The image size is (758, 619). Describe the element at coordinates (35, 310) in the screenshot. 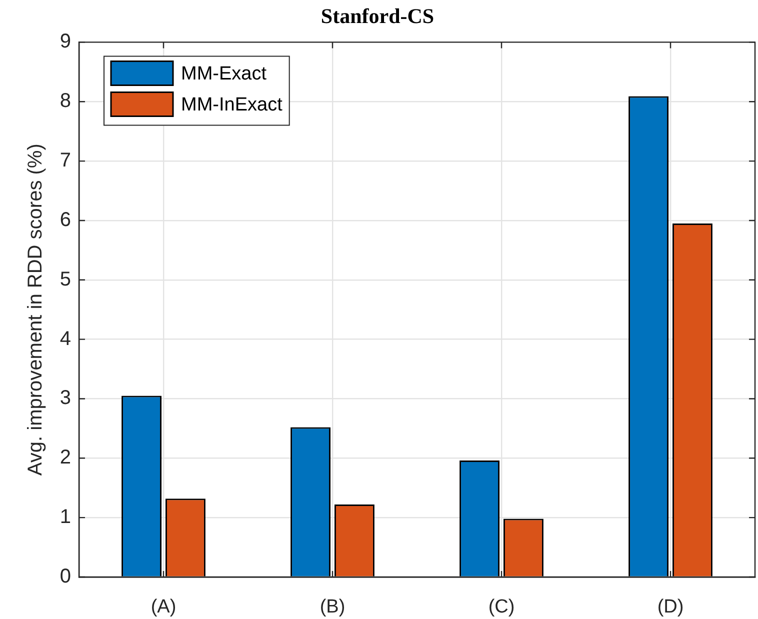

I see `y-axis-title: Avg. improvement in RDD scores (%)` at that location.